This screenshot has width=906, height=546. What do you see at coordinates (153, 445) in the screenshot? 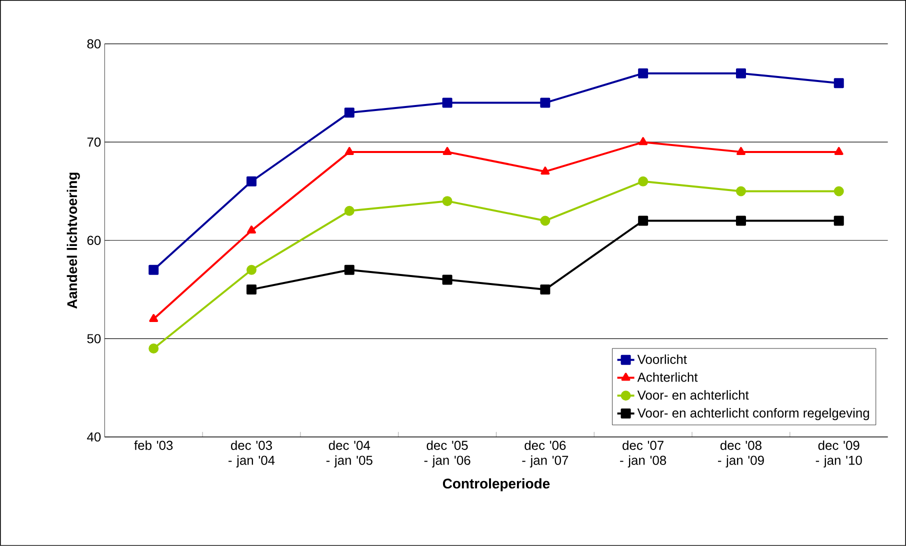
I see `x-tick-label: feb '03` at bounding box center [153, 445].